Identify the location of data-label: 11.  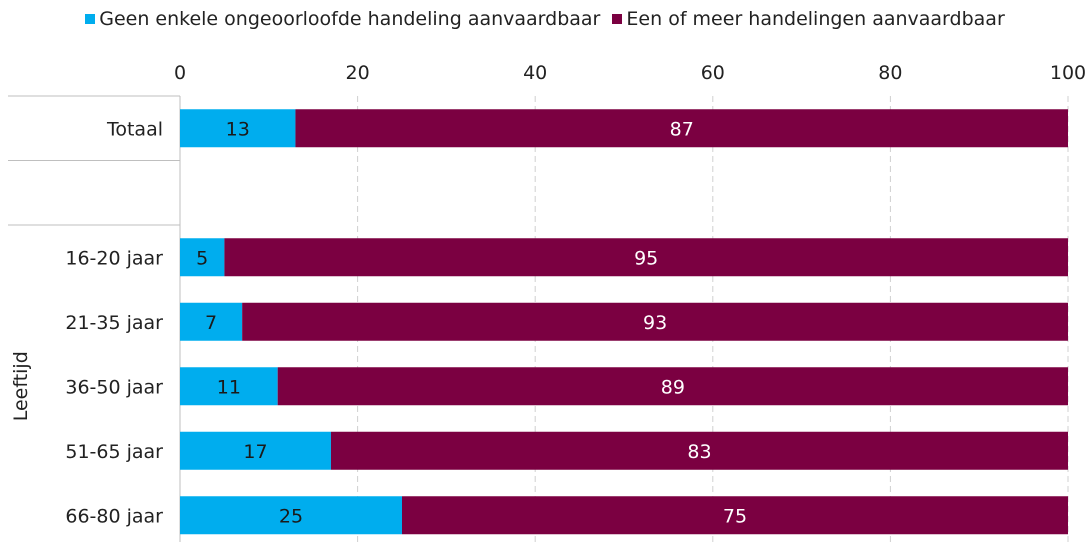
(229, 387).